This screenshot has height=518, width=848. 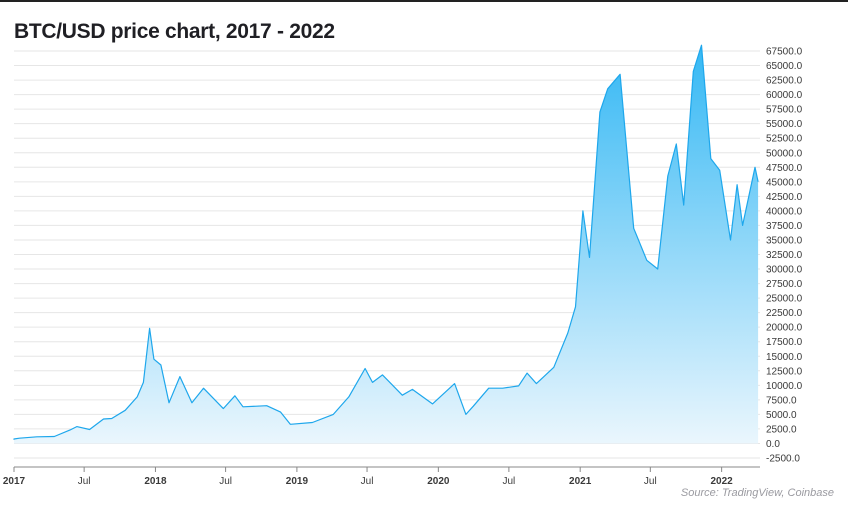 I want to click on x-axis, so click(x=386, y=469).